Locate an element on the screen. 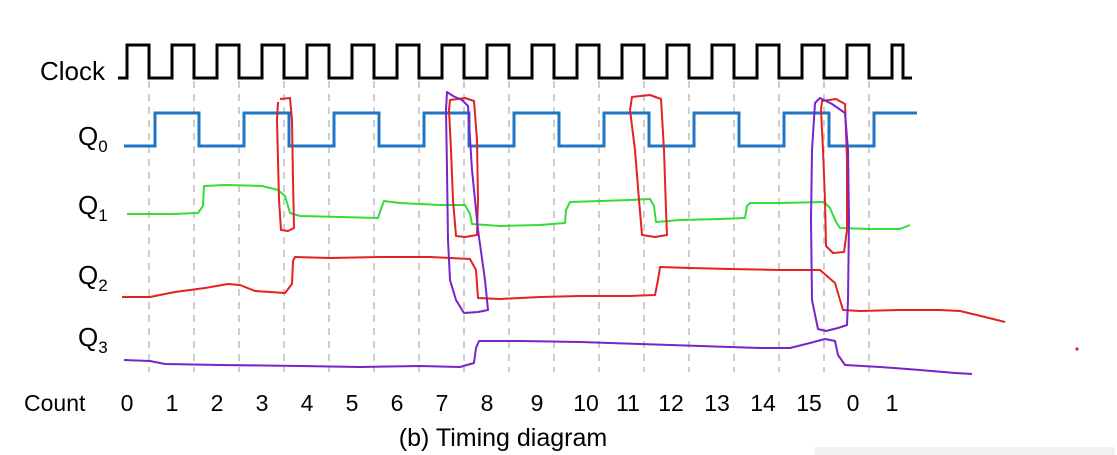  count-value: 4 is located at coordinates (307, 403).